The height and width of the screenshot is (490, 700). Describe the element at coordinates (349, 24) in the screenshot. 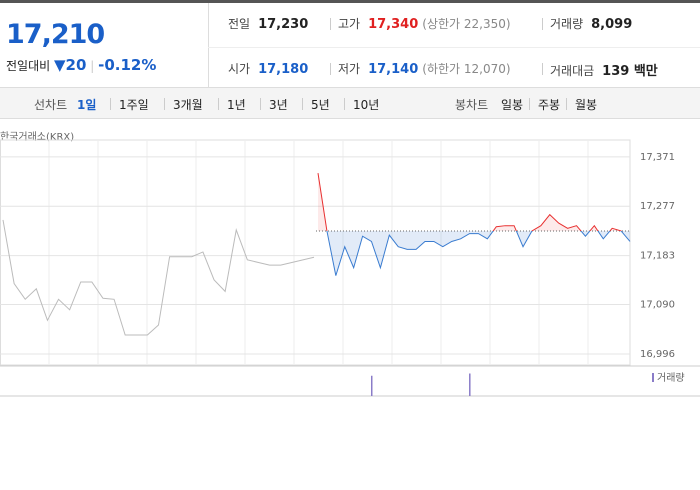

I see `stat-label: 고가` at that location.